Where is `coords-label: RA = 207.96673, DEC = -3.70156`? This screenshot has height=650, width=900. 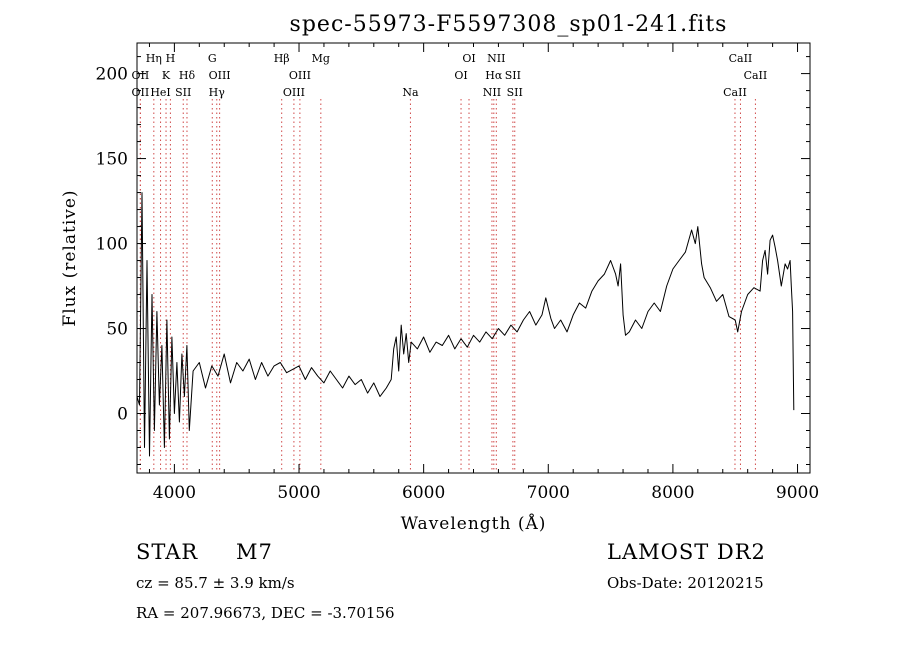 coords-label: RA = 207.96673, DEC = -3.70156 is located at coordinates (265, 613).